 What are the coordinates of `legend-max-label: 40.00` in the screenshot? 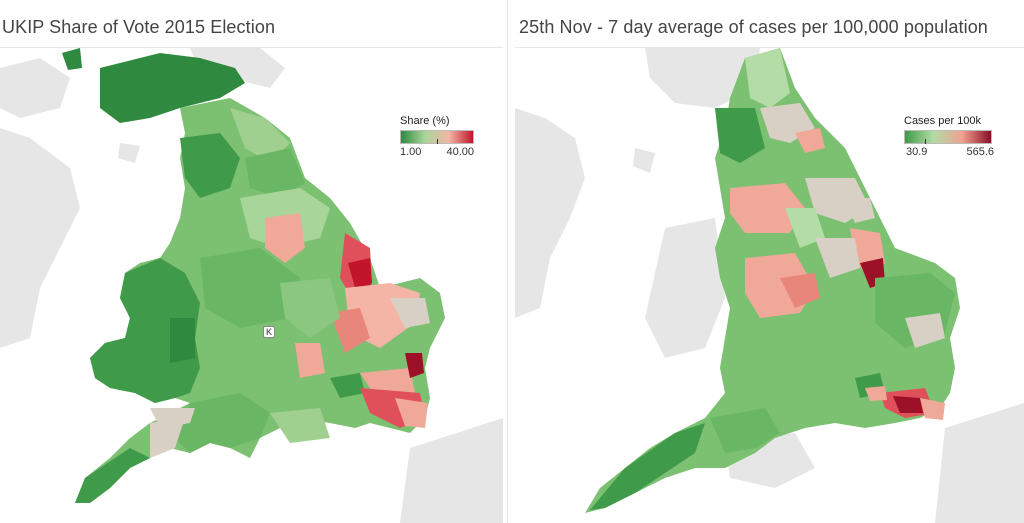 It's located at (460, 152).